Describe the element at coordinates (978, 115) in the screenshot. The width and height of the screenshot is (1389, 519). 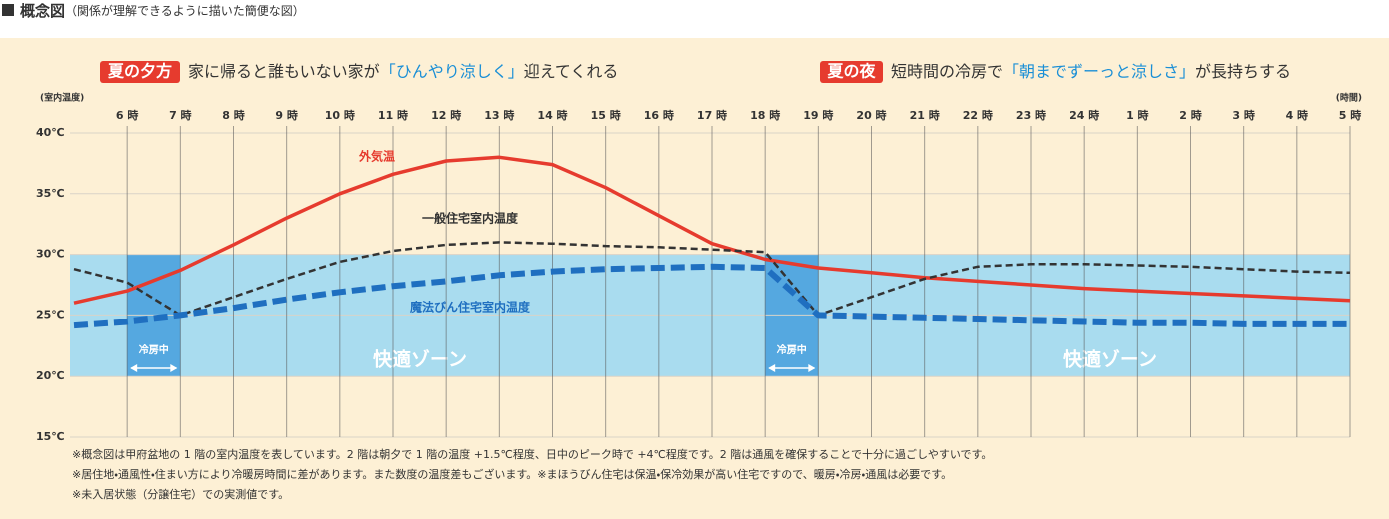
I see `x-tick-label: 22 時` at that location.